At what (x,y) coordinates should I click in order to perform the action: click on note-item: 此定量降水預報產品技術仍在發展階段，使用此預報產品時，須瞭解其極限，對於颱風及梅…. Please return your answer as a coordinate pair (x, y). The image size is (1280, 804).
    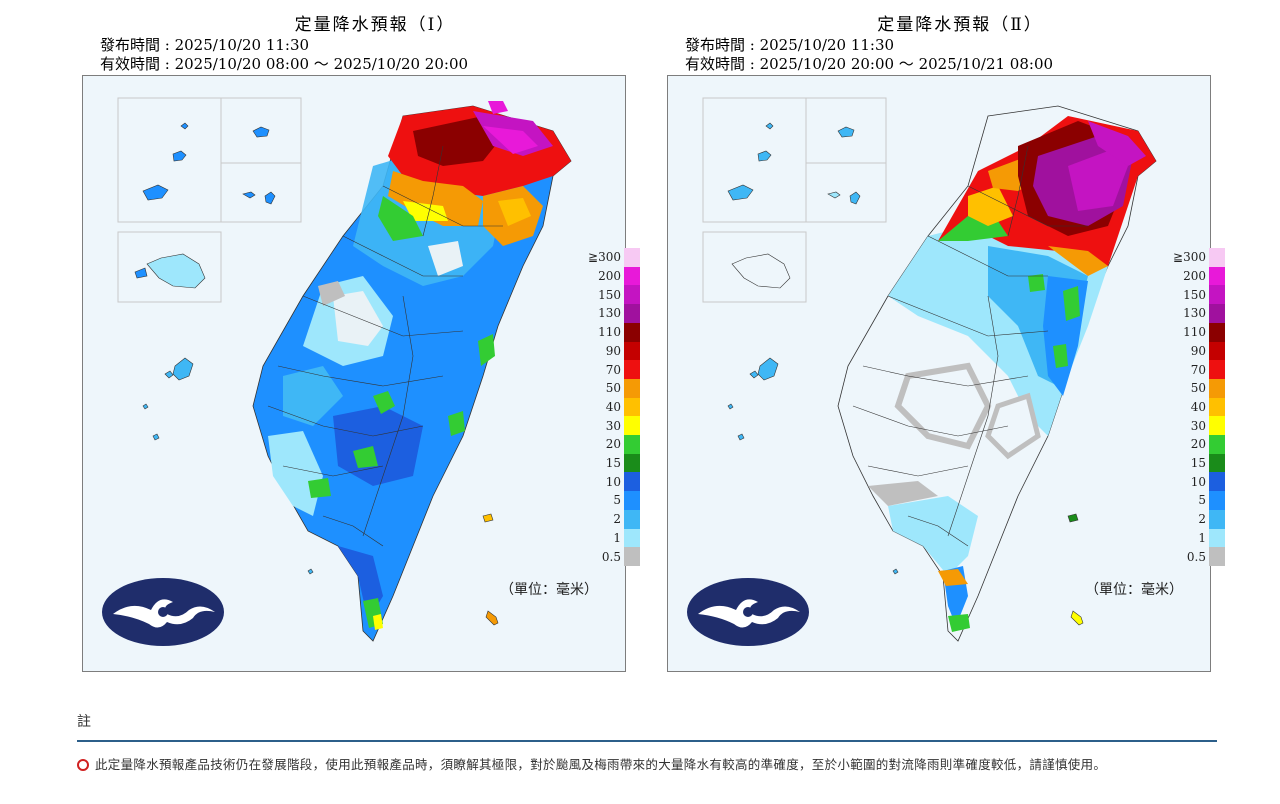
    Looking at the image, I should click on (637, 765).